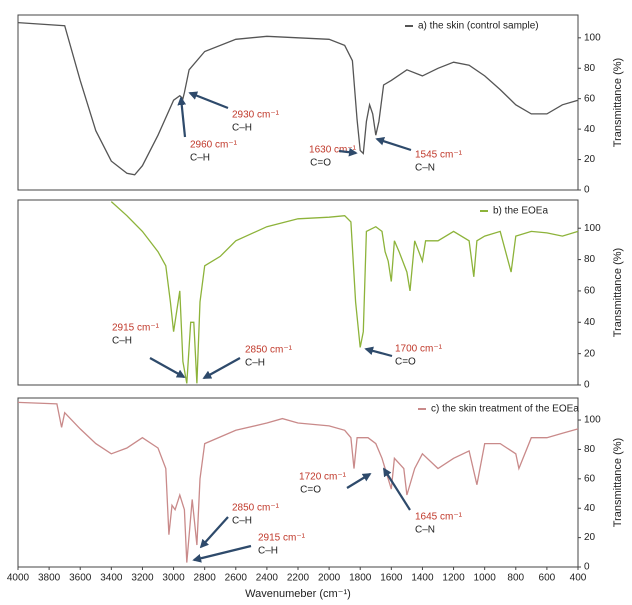 The width and height of the screenshot is (632, 605). I want to click on x-tick-label: 600, so click(547, 578).